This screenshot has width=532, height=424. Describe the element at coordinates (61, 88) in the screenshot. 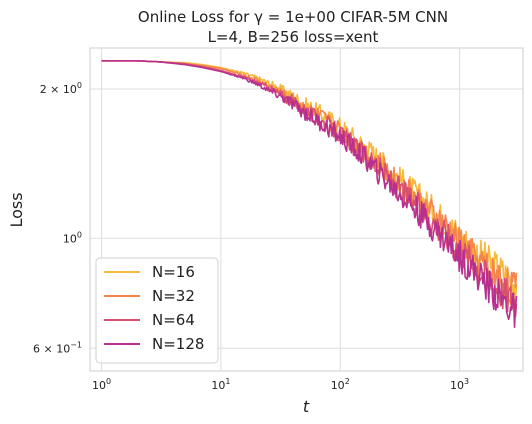

I see `y-tick-label: 2 × 100` at that location.